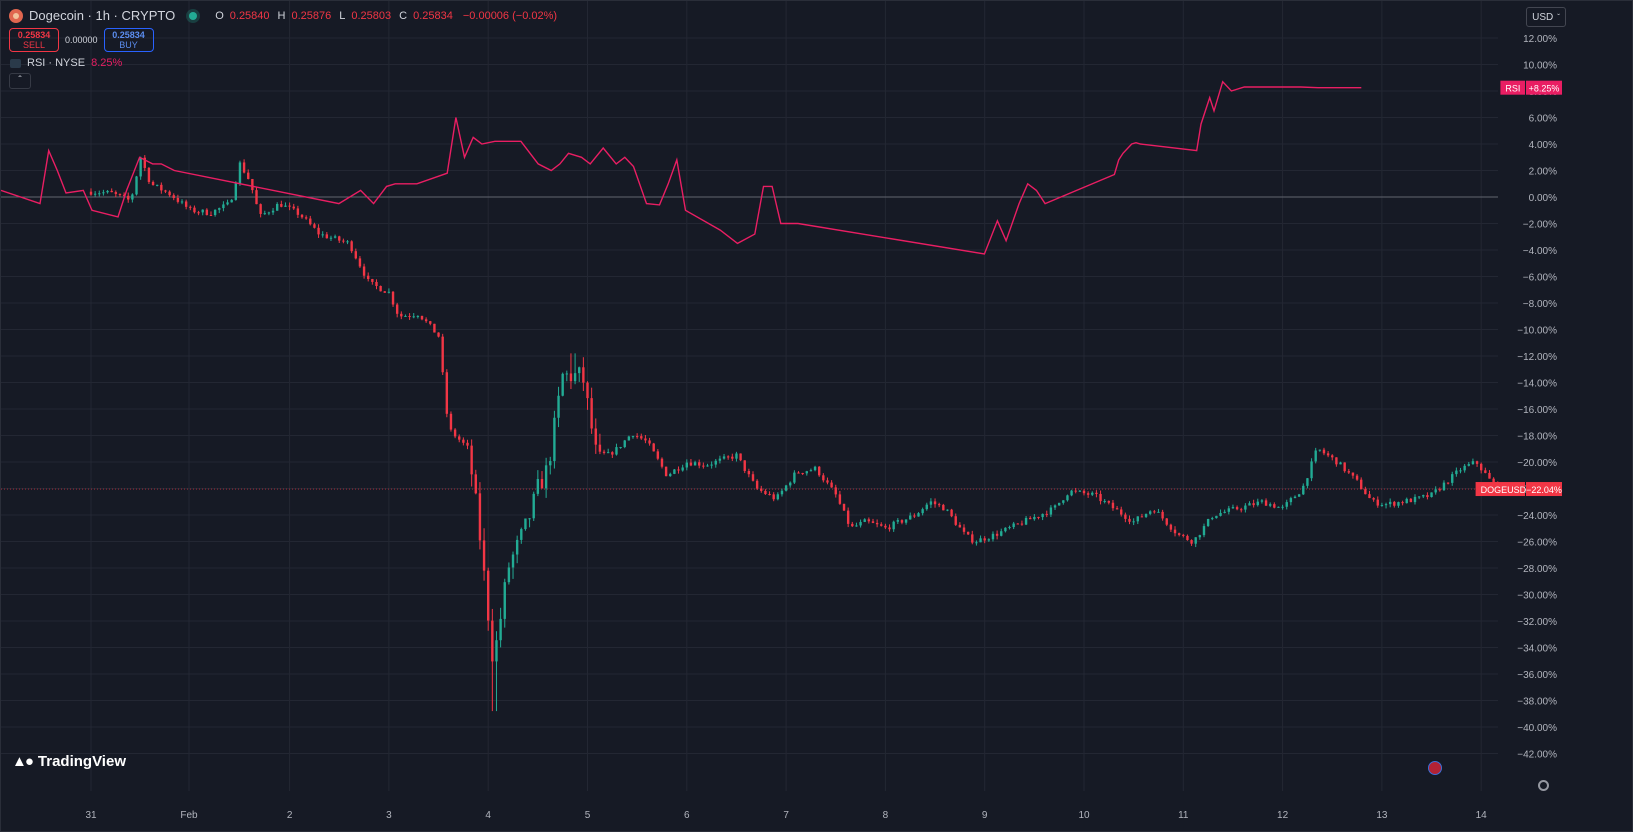 The image size is (1633, 832). Describe the element at coordinates (66, 63) in the screenshot. I see `indicator-legend: RSI · NYSE 8.25%` at that location.